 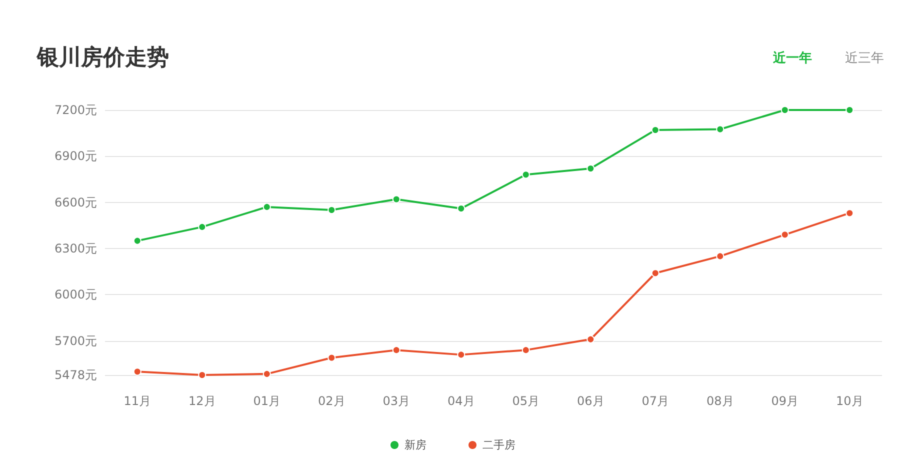 What do you see at coordinates (785, 401) in the screenshot?
I see `x-tick-label: 09月` at bounding box center [785, 401].